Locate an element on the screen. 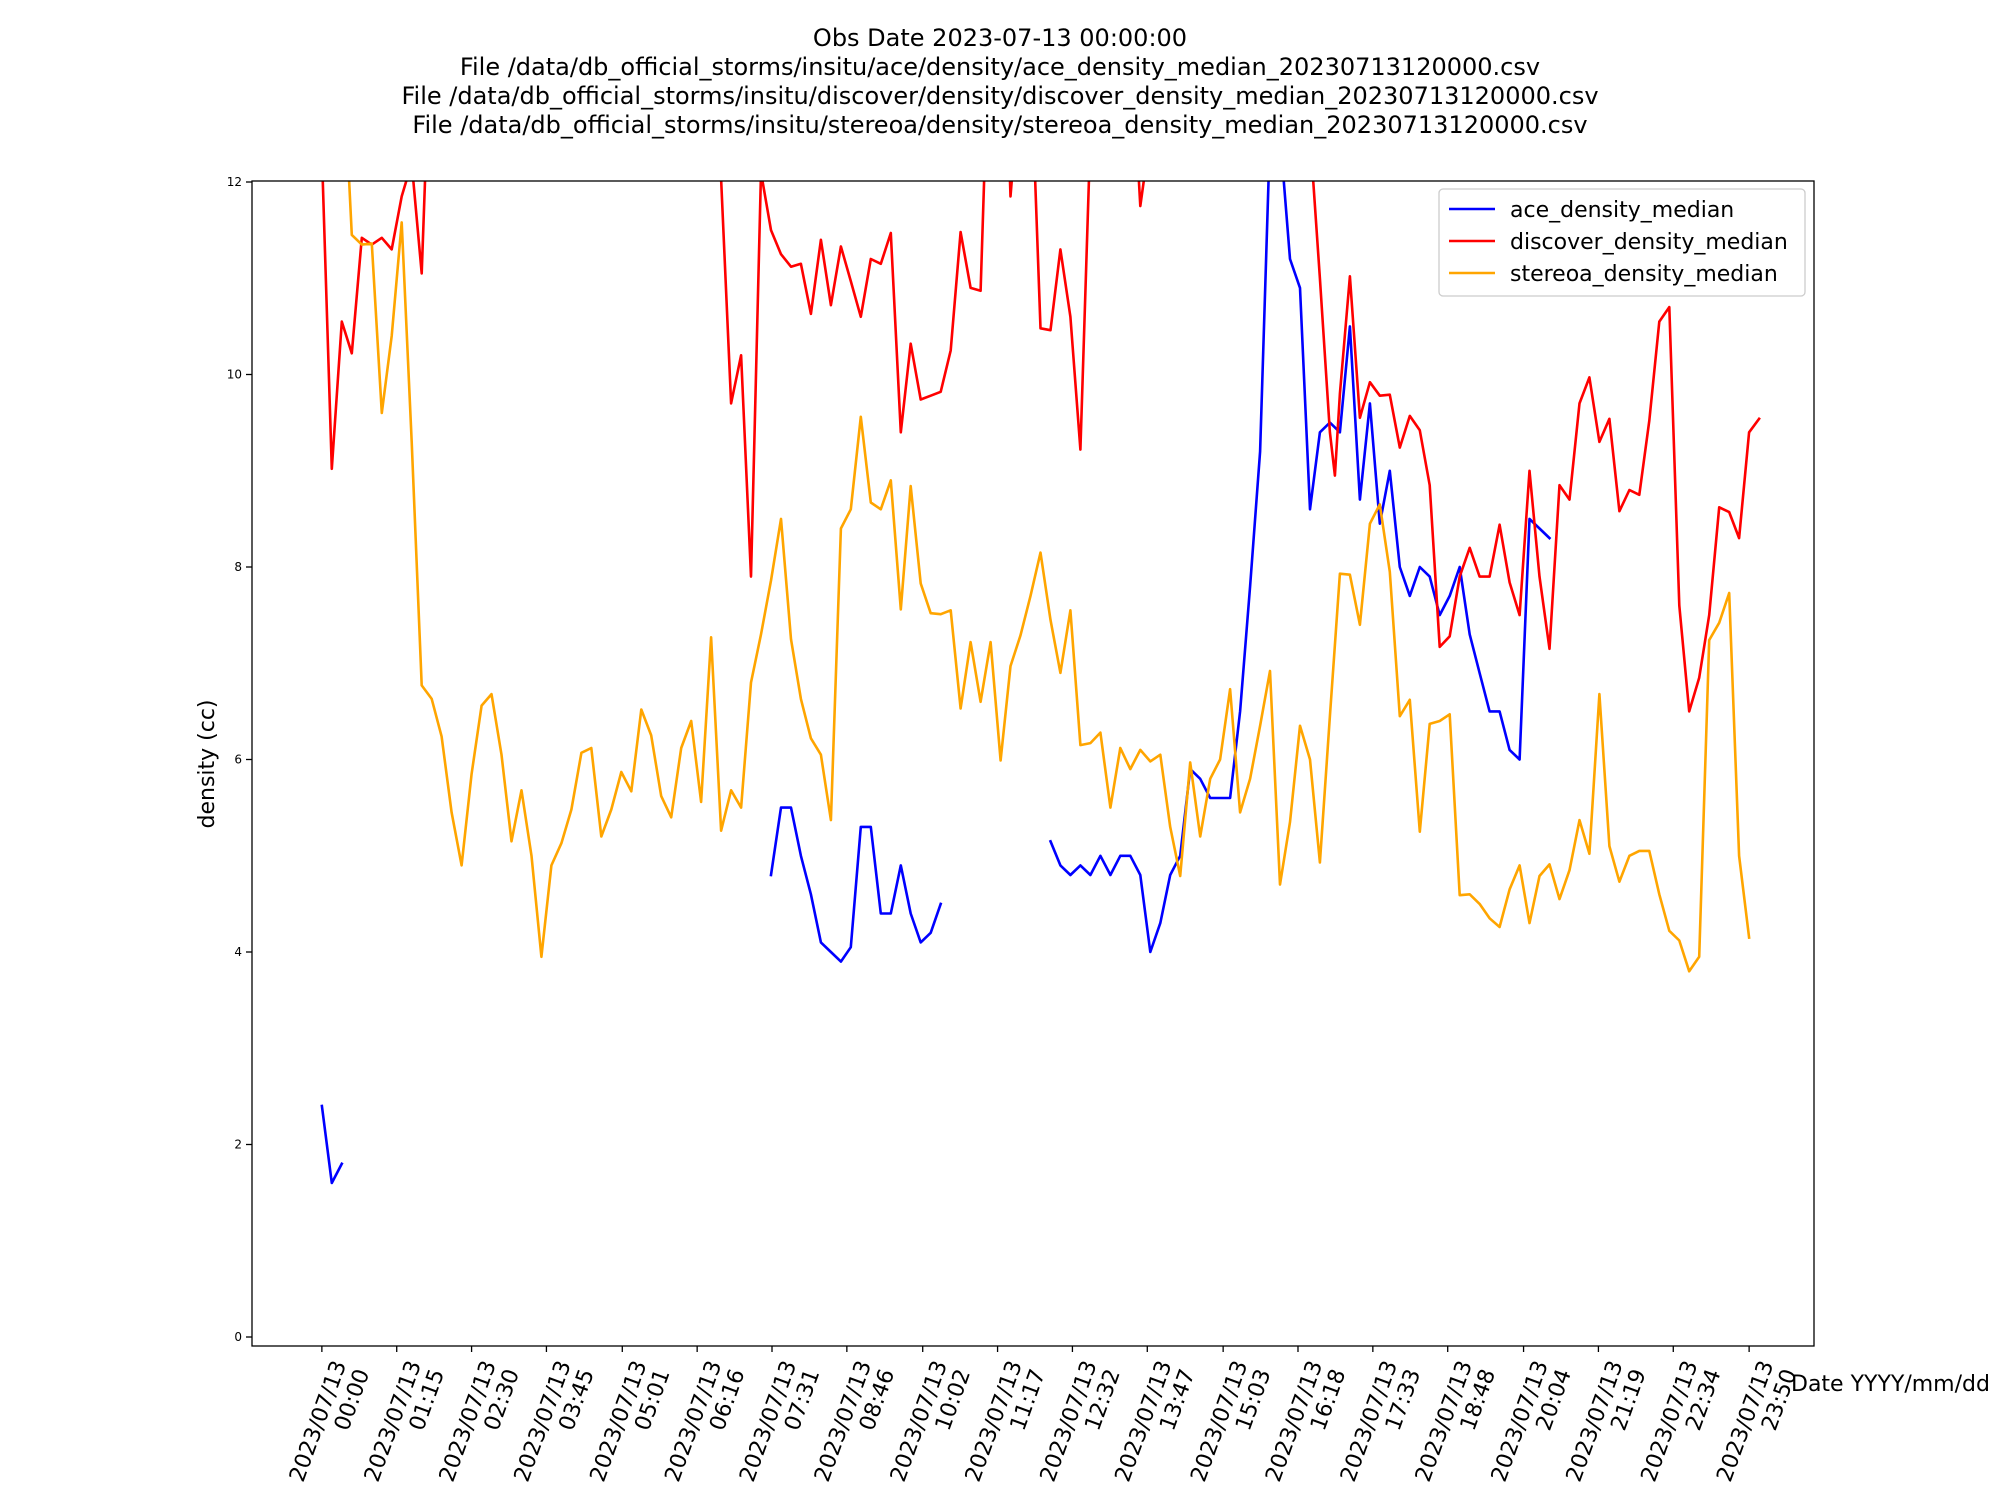 This screenshot has height=1500, width=2000. y-tick-label: 12 is located at coordinates (234, 182).